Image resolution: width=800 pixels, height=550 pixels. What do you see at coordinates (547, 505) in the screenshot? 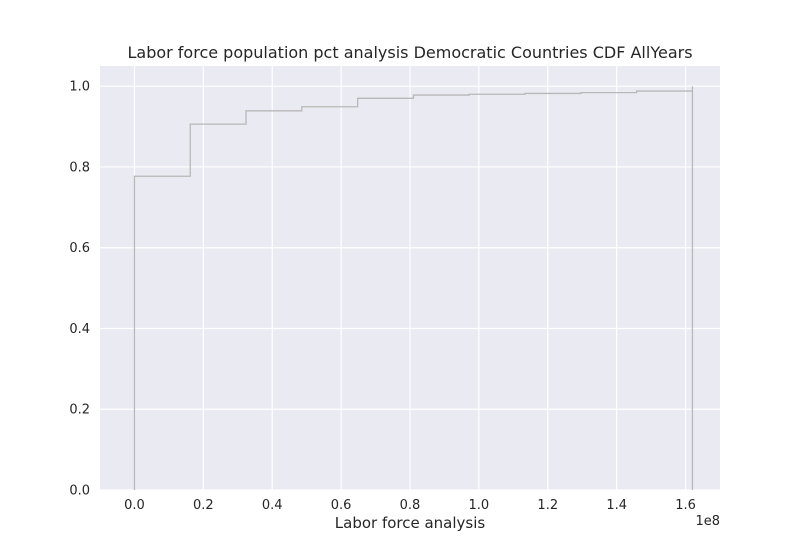
I see `x-tick-label: 1.2` at bounding box center [547, 505].